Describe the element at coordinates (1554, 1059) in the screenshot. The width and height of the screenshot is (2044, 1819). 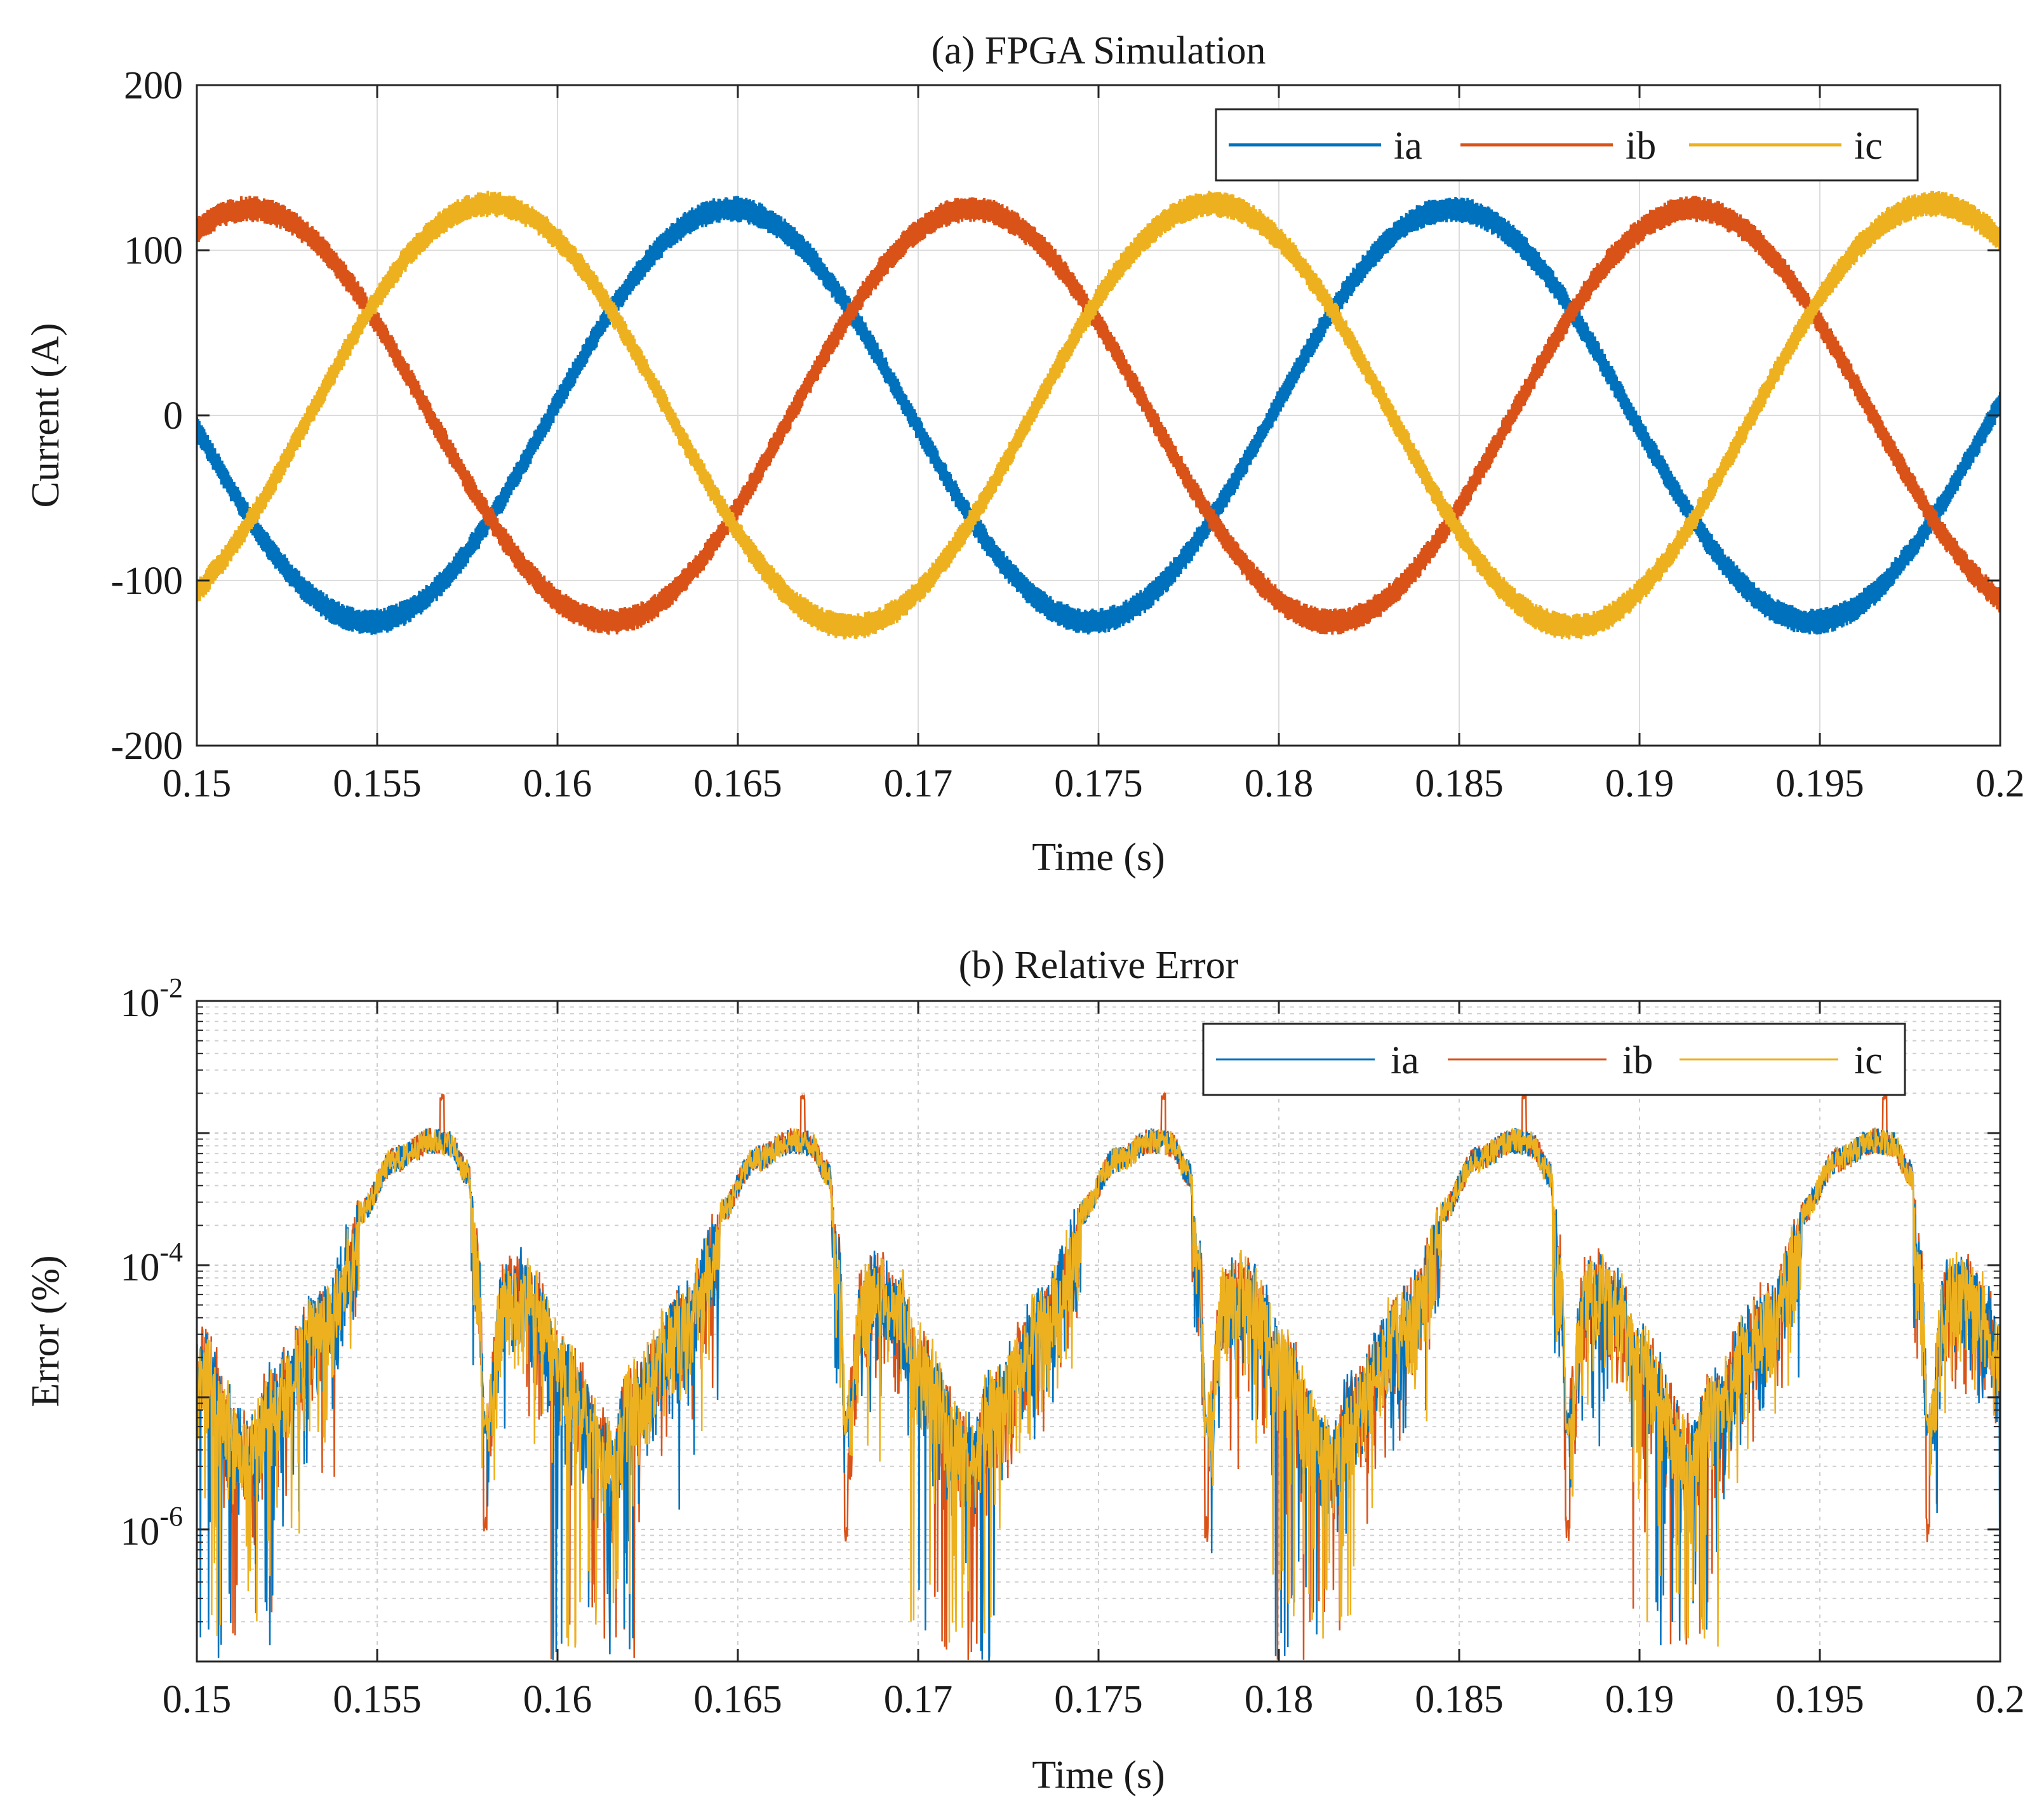
I see `legend-b: ia ib ic` at that location.